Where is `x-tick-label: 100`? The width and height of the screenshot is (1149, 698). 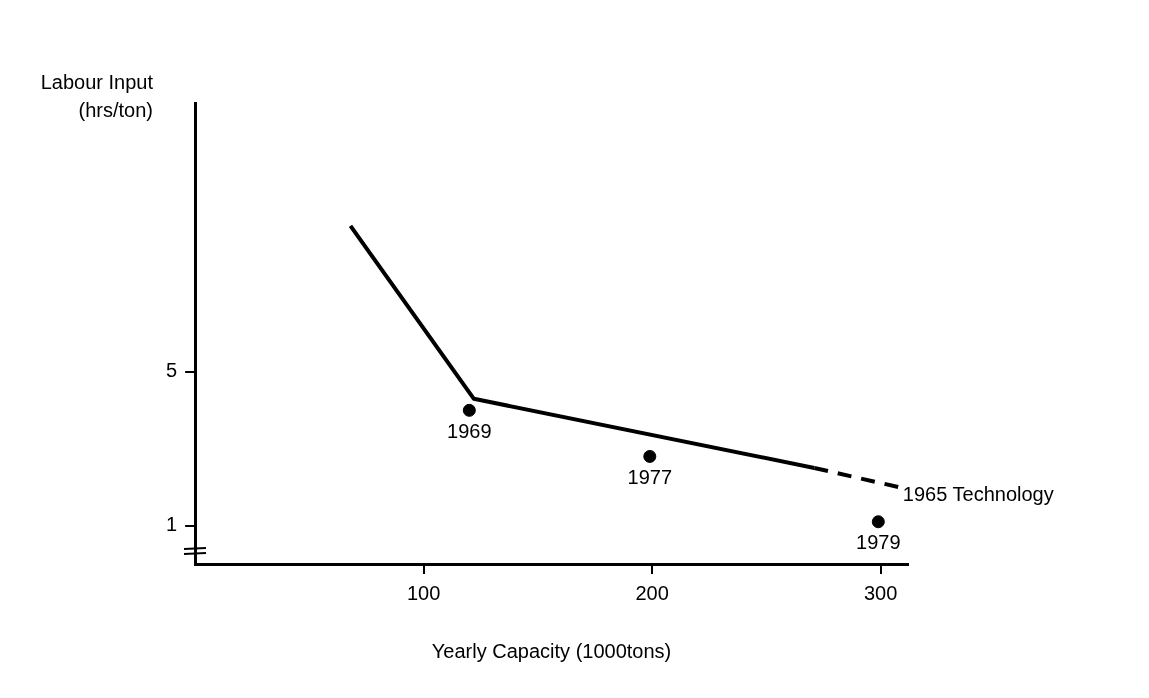
x-tick-label: 100 is located at coordinates (423, 592).